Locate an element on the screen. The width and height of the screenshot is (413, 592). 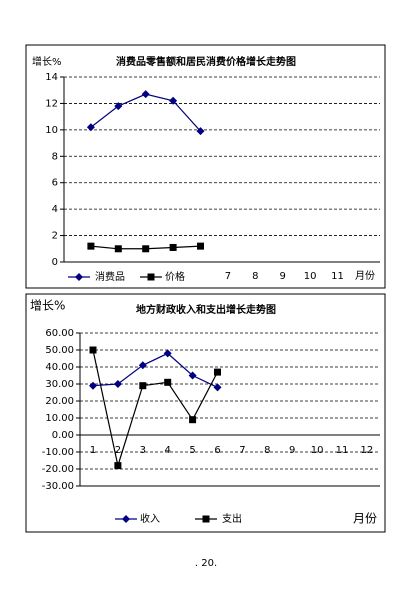
y-tick-label: 0.00 is located at coordinates (63, 435).